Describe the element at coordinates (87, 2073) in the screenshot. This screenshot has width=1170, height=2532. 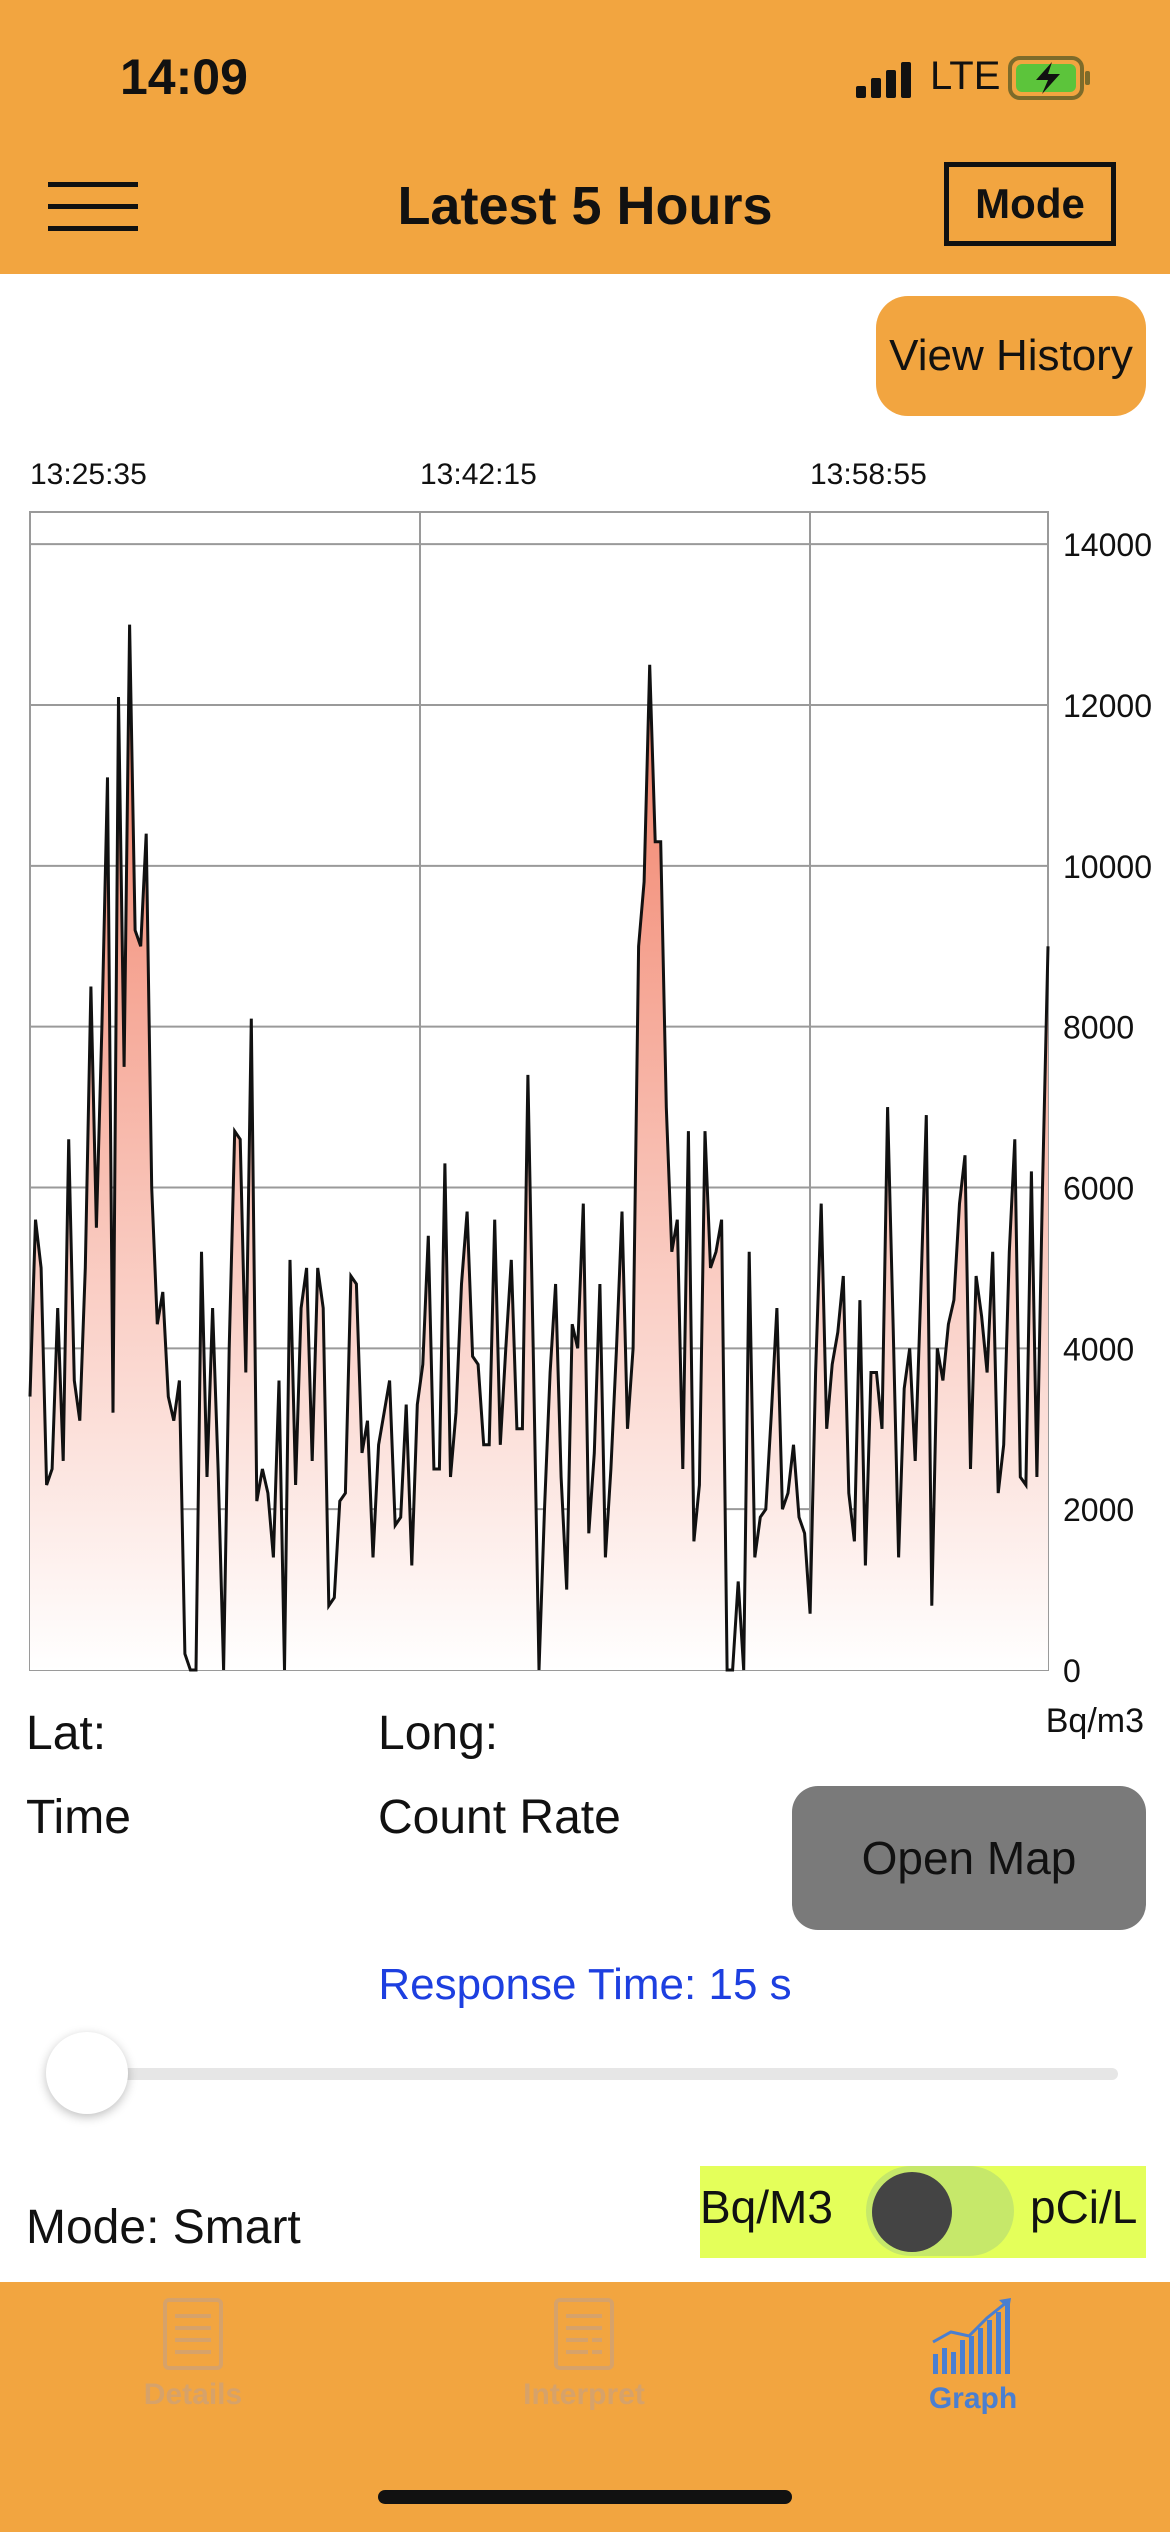
I see `response-time-slider-thumb` at that location.